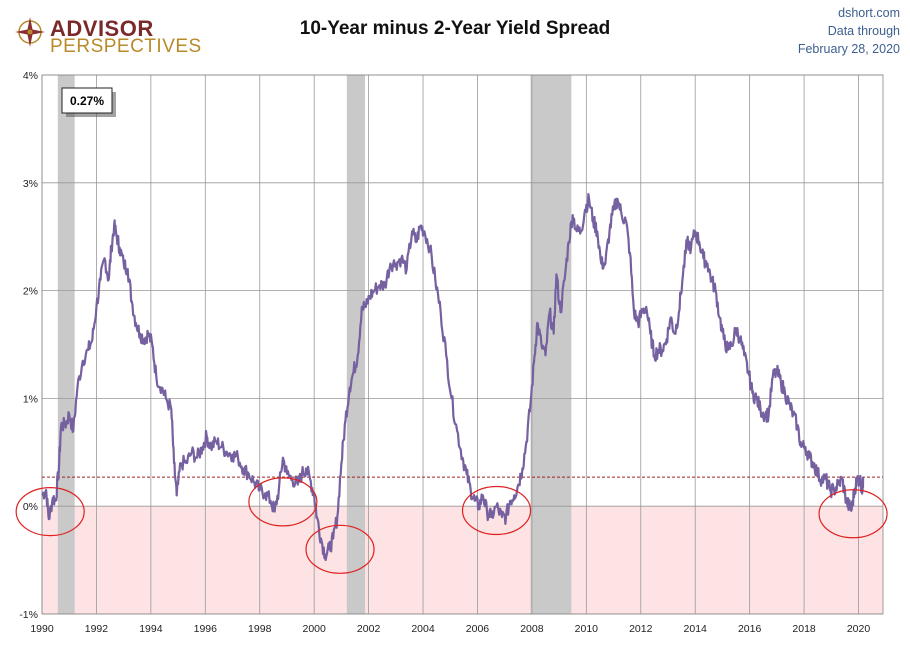 The width and height of the screenshot is (910, 661). Describe the element at coordinates (863, 31) in the screenshot. I see `source-data-through: Data through` at that location.